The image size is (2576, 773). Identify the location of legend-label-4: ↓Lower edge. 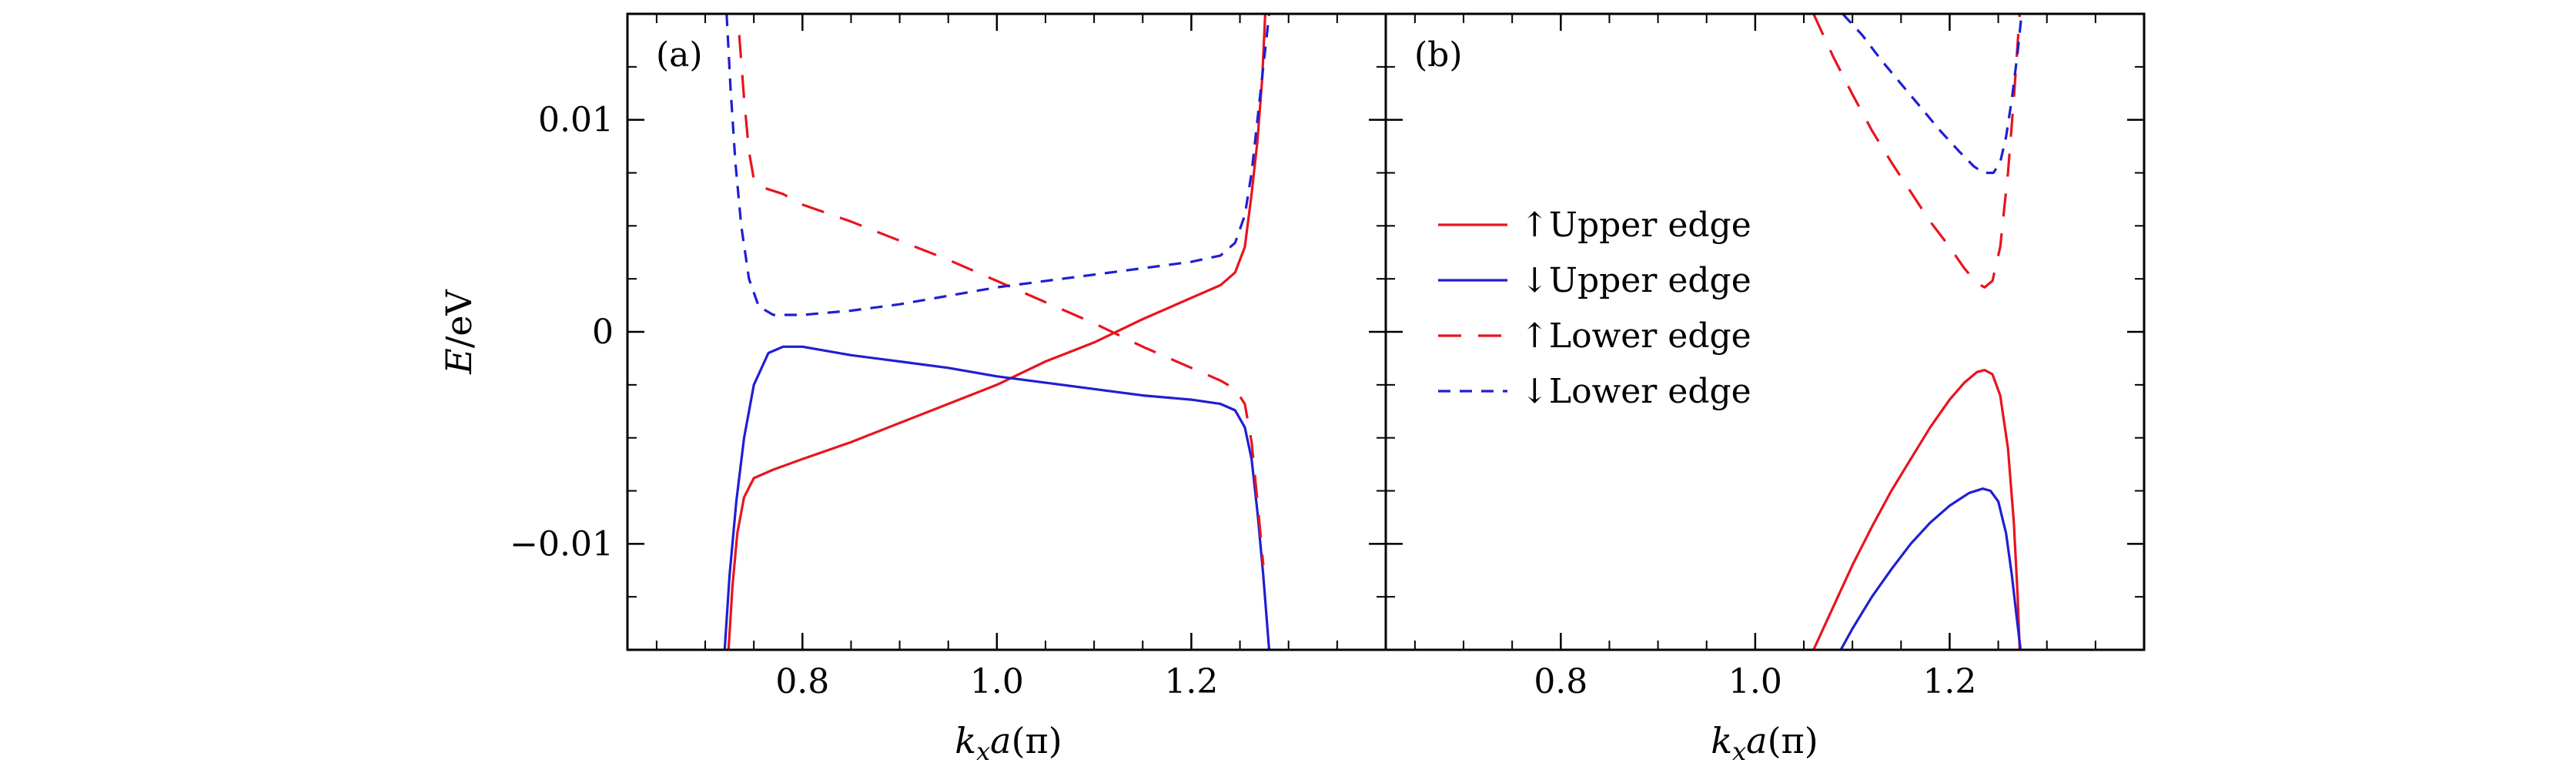
(1636, 391).